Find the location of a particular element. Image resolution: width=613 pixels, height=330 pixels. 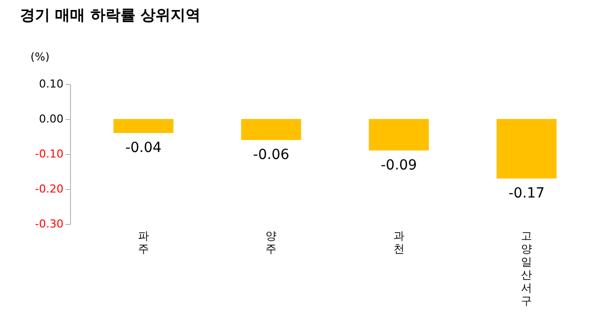

y-tick-label: 0.10 is located at coordinates (51, 84).